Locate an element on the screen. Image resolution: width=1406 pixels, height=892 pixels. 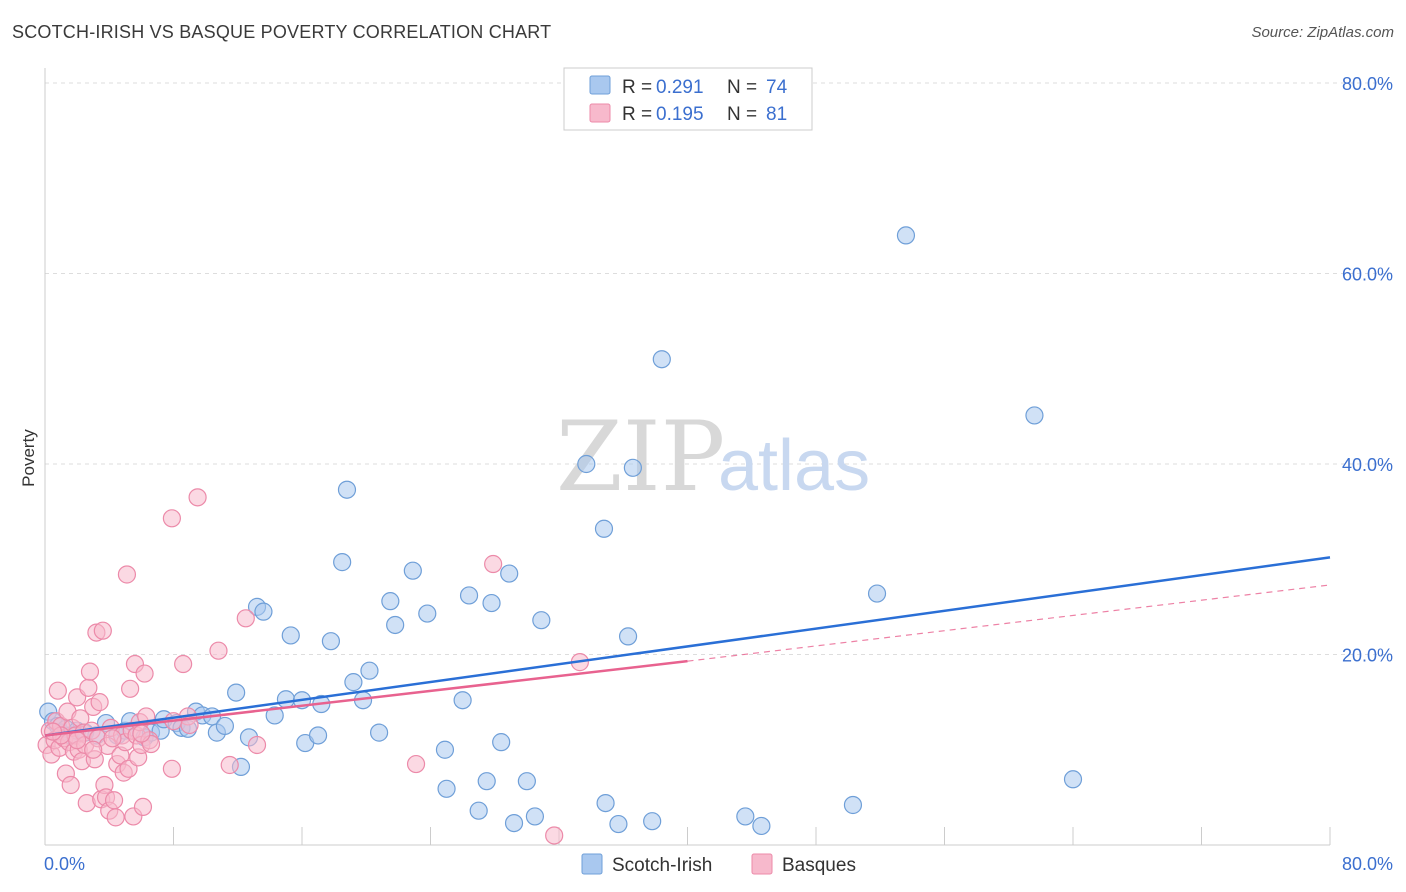
legend-swatch-basques is located at coordinates (600, 113).